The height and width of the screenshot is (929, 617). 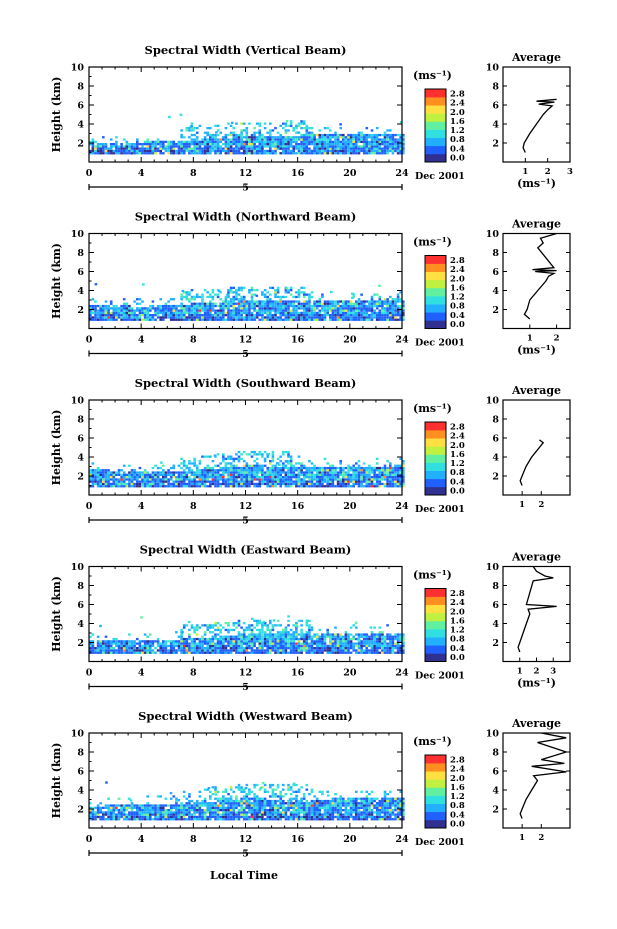 I want to click on colorbar-tick-label: 2.4, so click(x=457, y=603).